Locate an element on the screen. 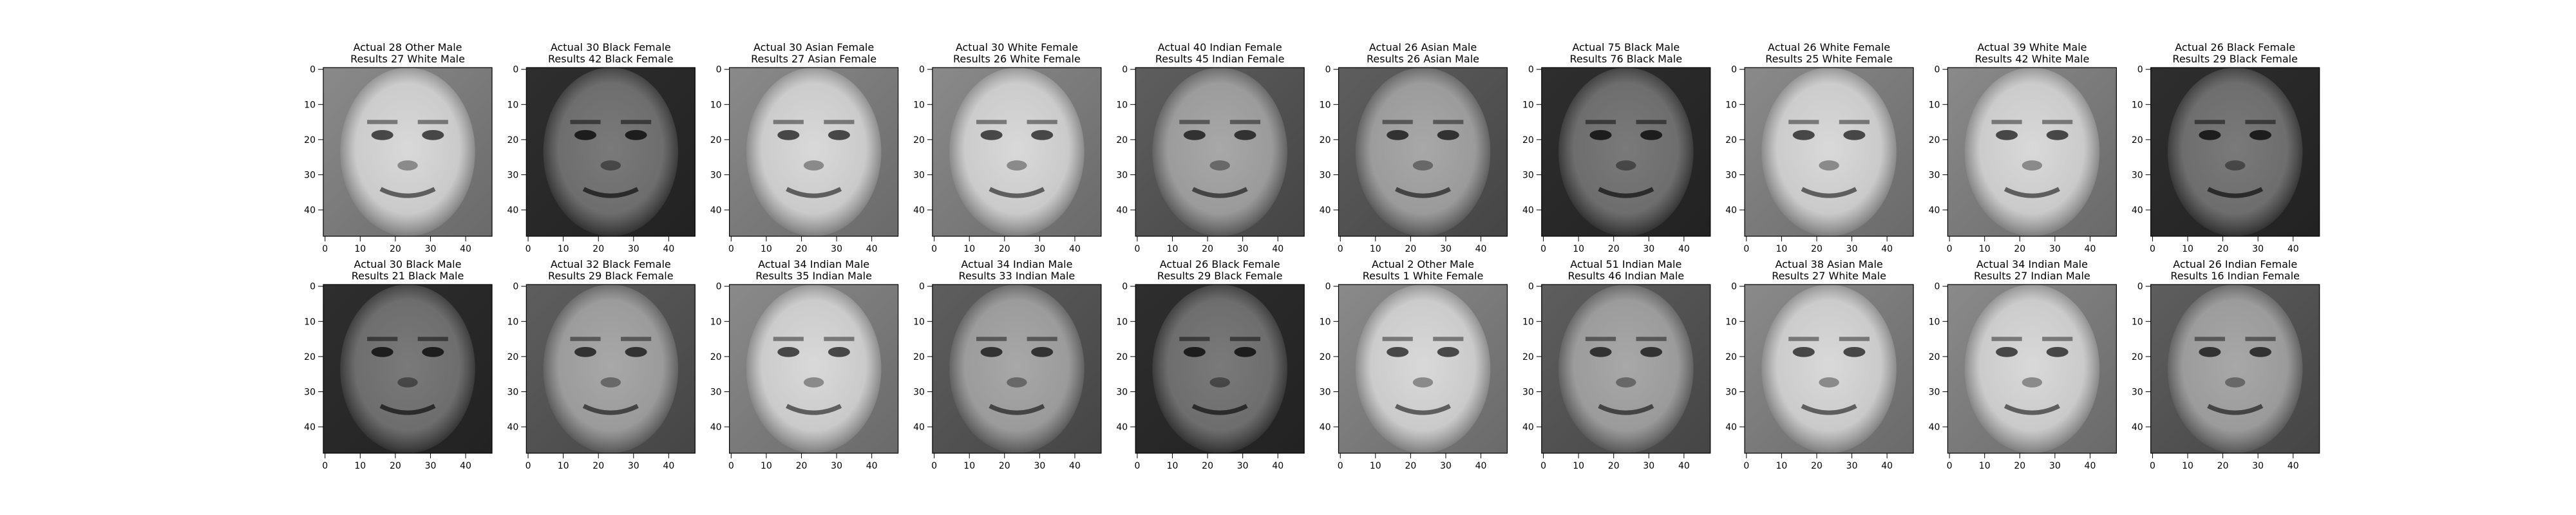  panel-actual-label: Actual 75 Black Male is located at coordinates (1626, 47).